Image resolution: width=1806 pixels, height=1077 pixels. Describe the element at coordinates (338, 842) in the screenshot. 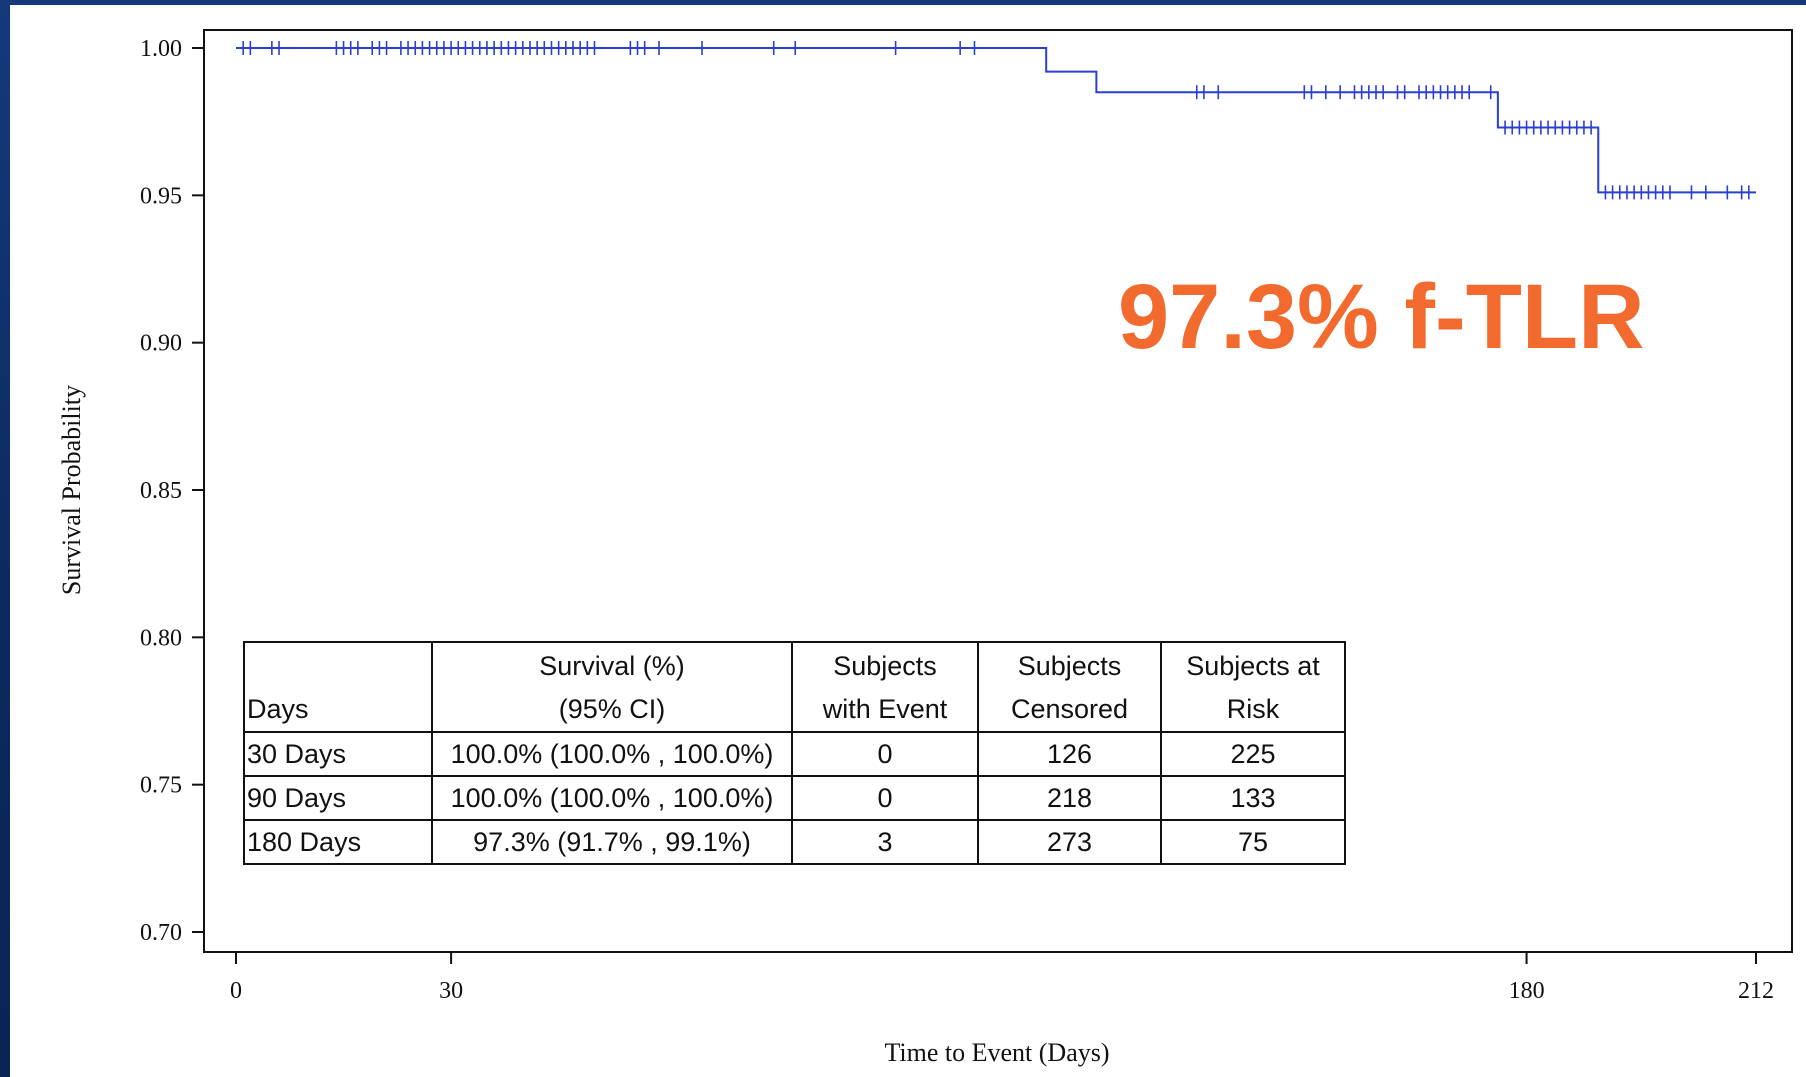

I see `table-cell: 180 Days` at that location.